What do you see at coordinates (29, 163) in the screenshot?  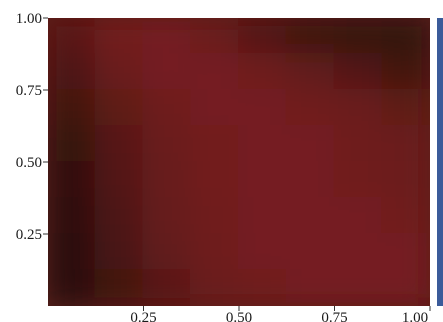 I see `y-tick-label: 0.50` at bounding box center [29, 163].